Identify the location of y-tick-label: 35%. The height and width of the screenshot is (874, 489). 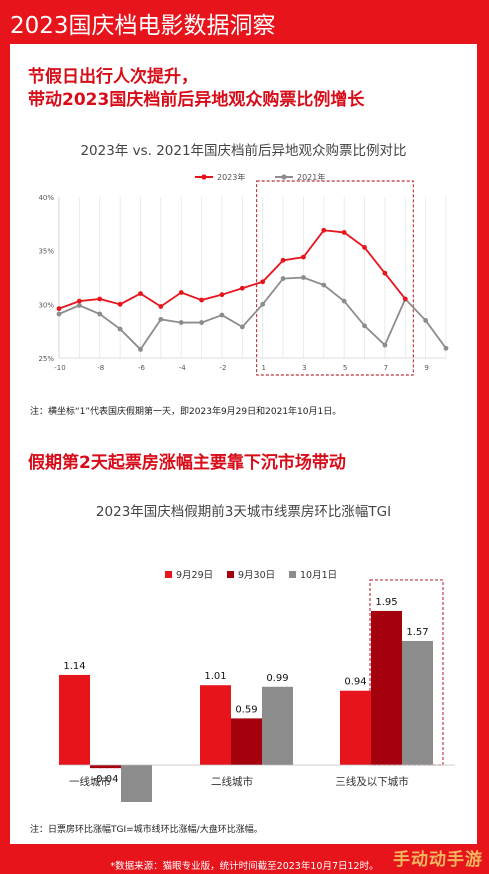
(46, 252).